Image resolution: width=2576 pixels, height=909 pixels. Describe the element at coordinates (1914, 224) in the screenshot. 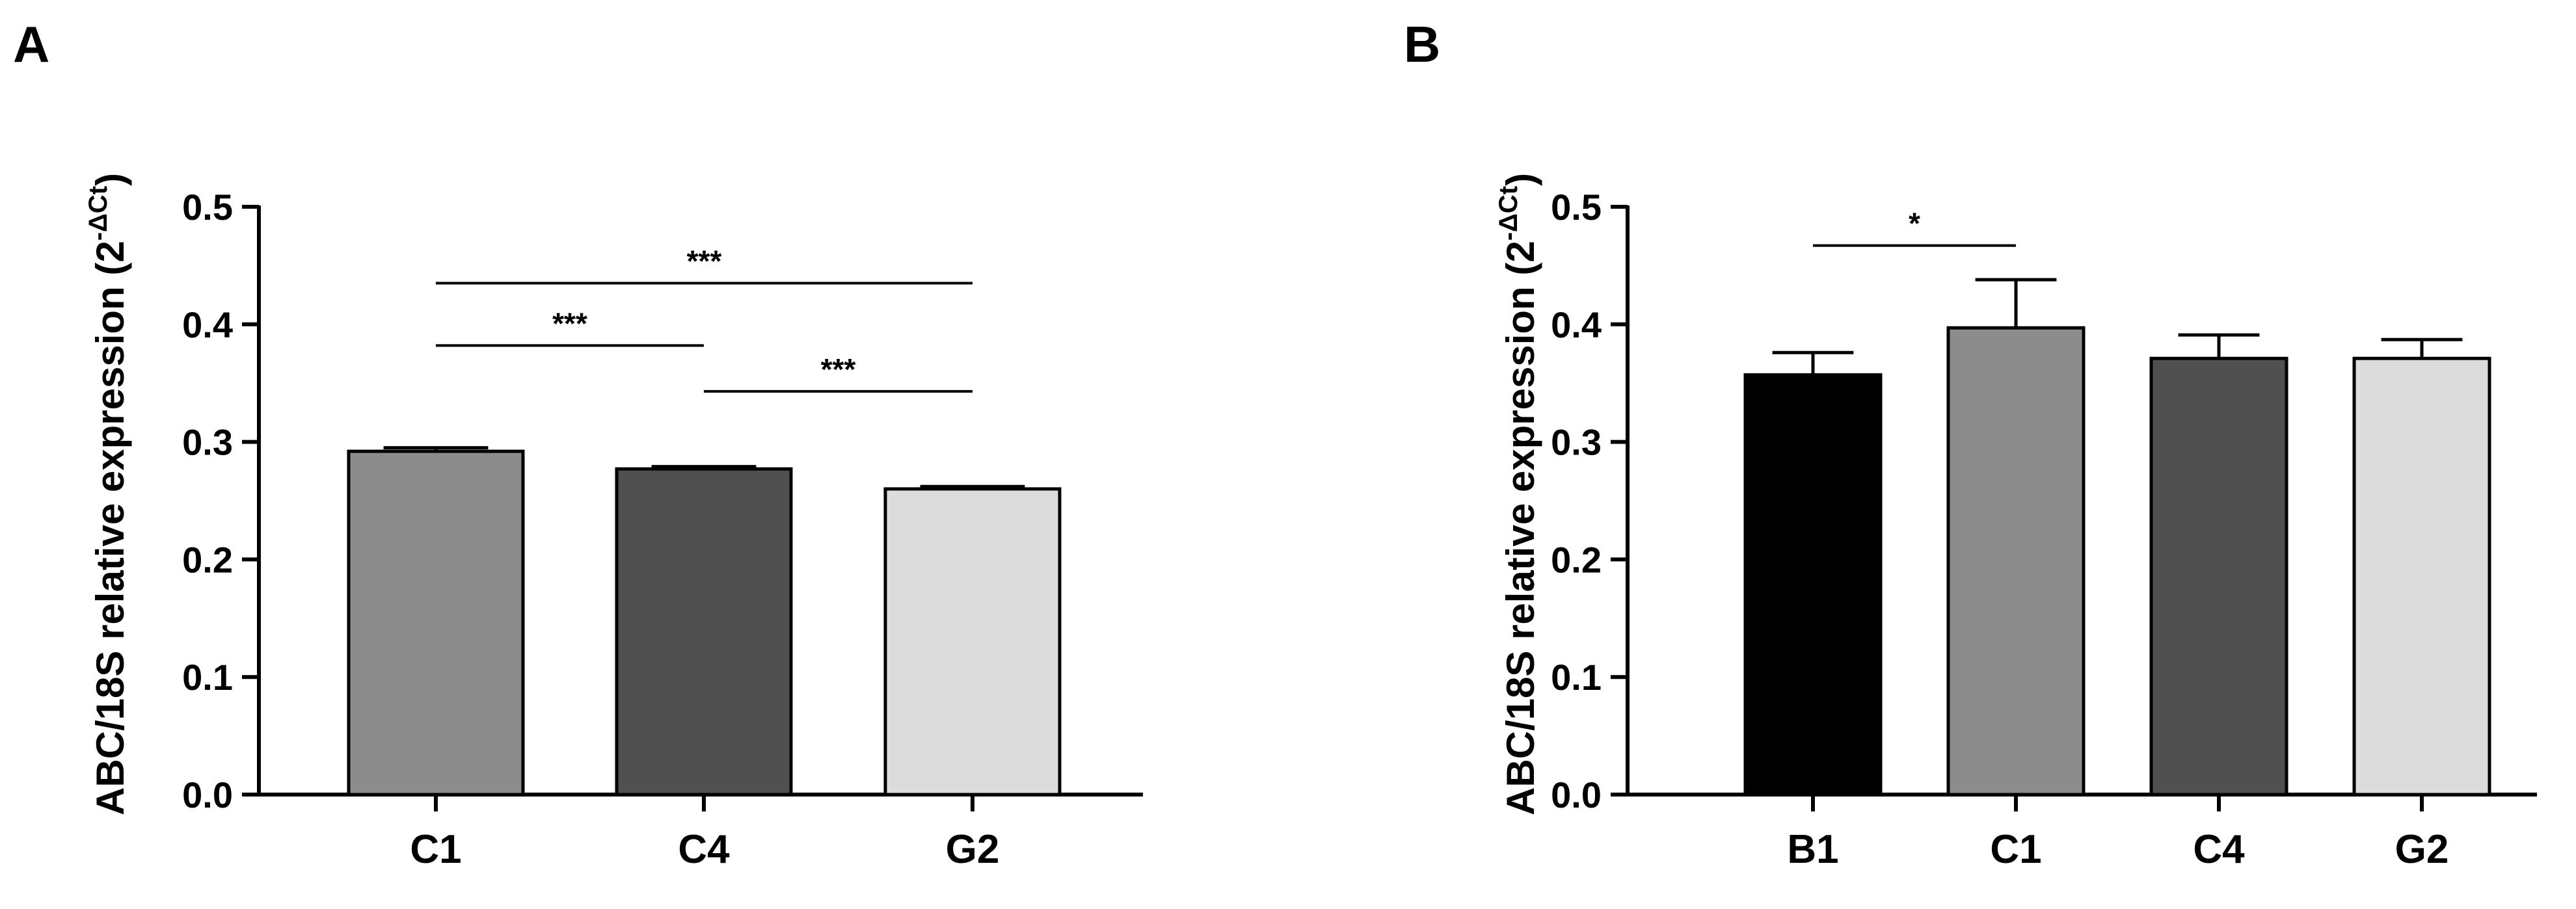

I see `significance-label: *` at that location.